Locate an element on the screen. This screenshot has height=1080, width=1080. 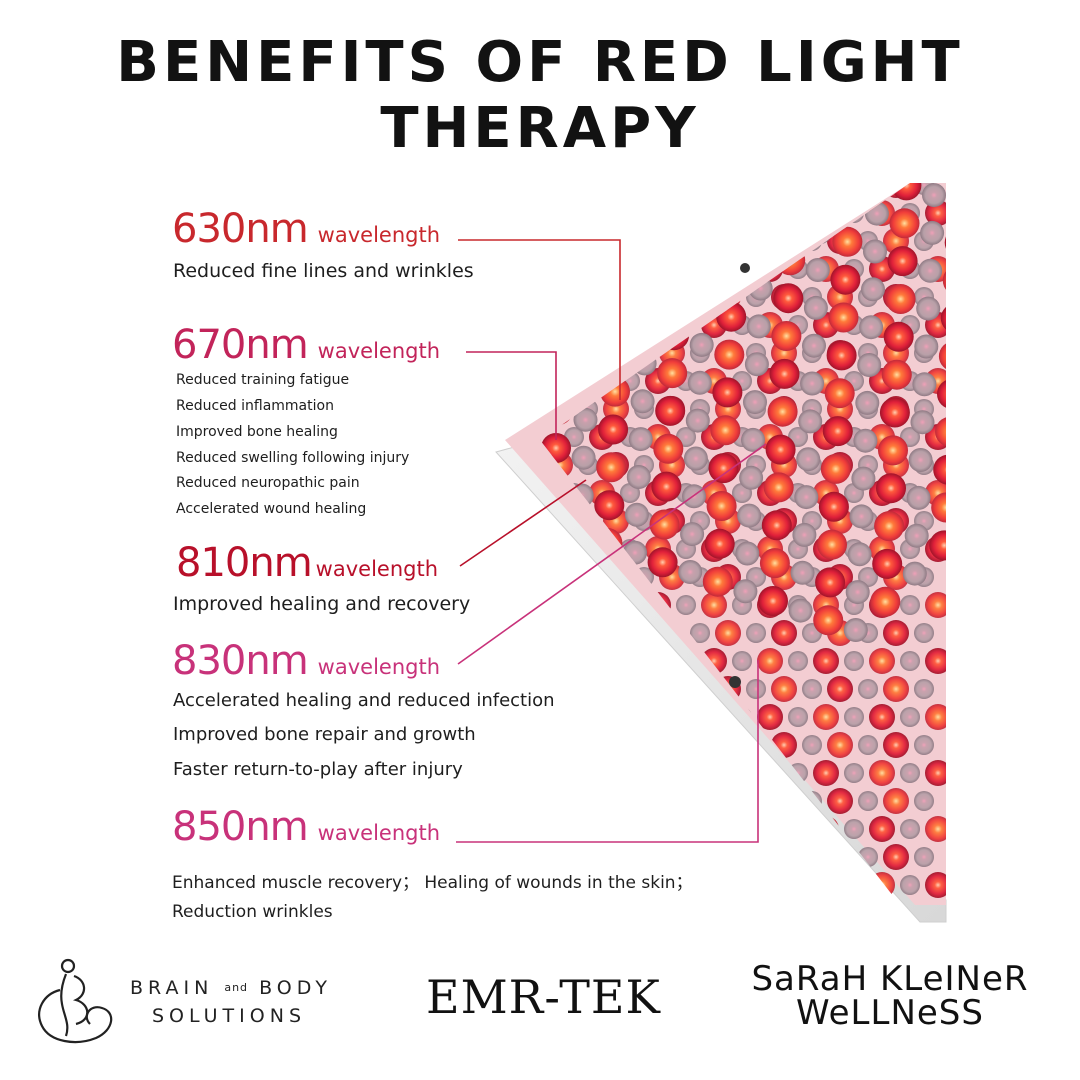
wellness-line: WeLLNeSS is located at coordinates (890, 1013).